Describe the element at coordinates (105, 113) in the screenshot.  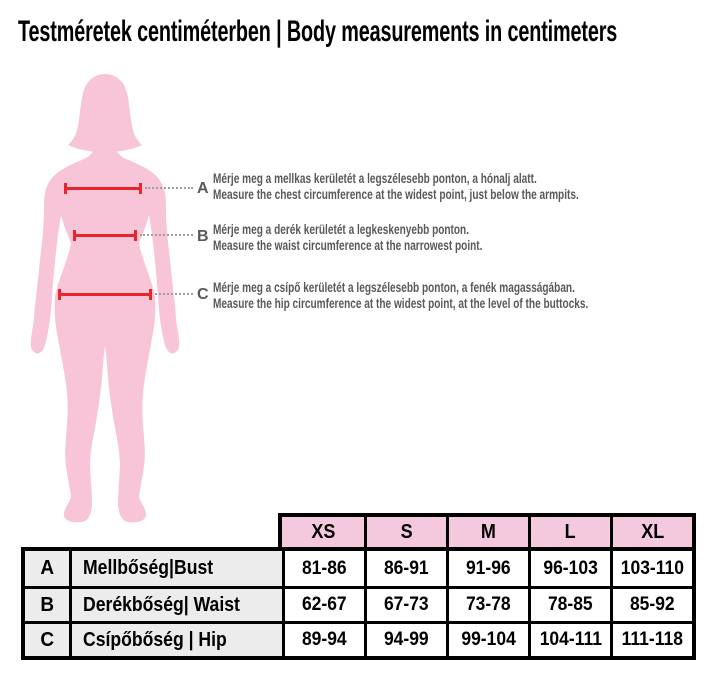
I see `silhouette-head` at that location.